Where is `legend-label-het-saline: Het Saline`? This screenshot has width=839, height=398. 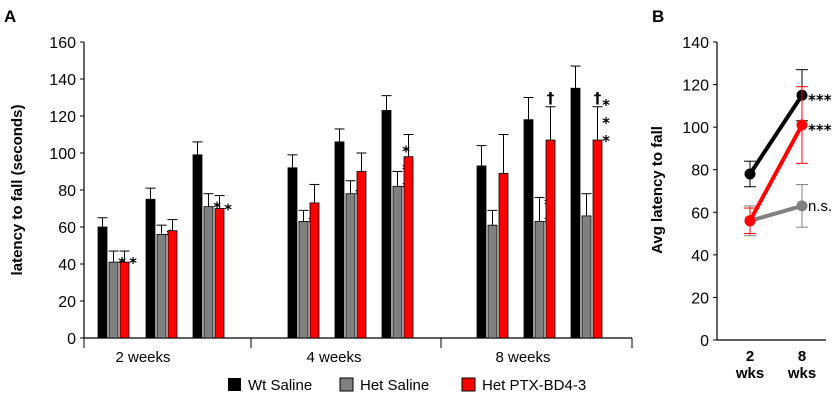 legend-label-het-saline: Het Saline is located at coordinates (394, 385).